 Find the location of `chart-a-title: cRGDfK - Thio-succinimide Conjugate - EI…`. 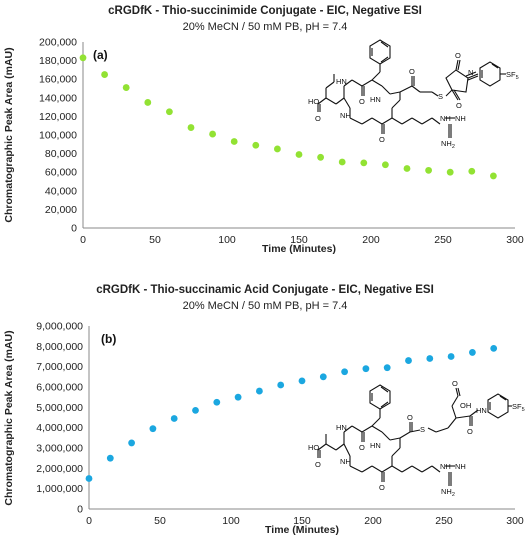

chart-a-title: cRGDfK - Thio-succinimide Conjugate - EI… is located at coordinates (265, 11).